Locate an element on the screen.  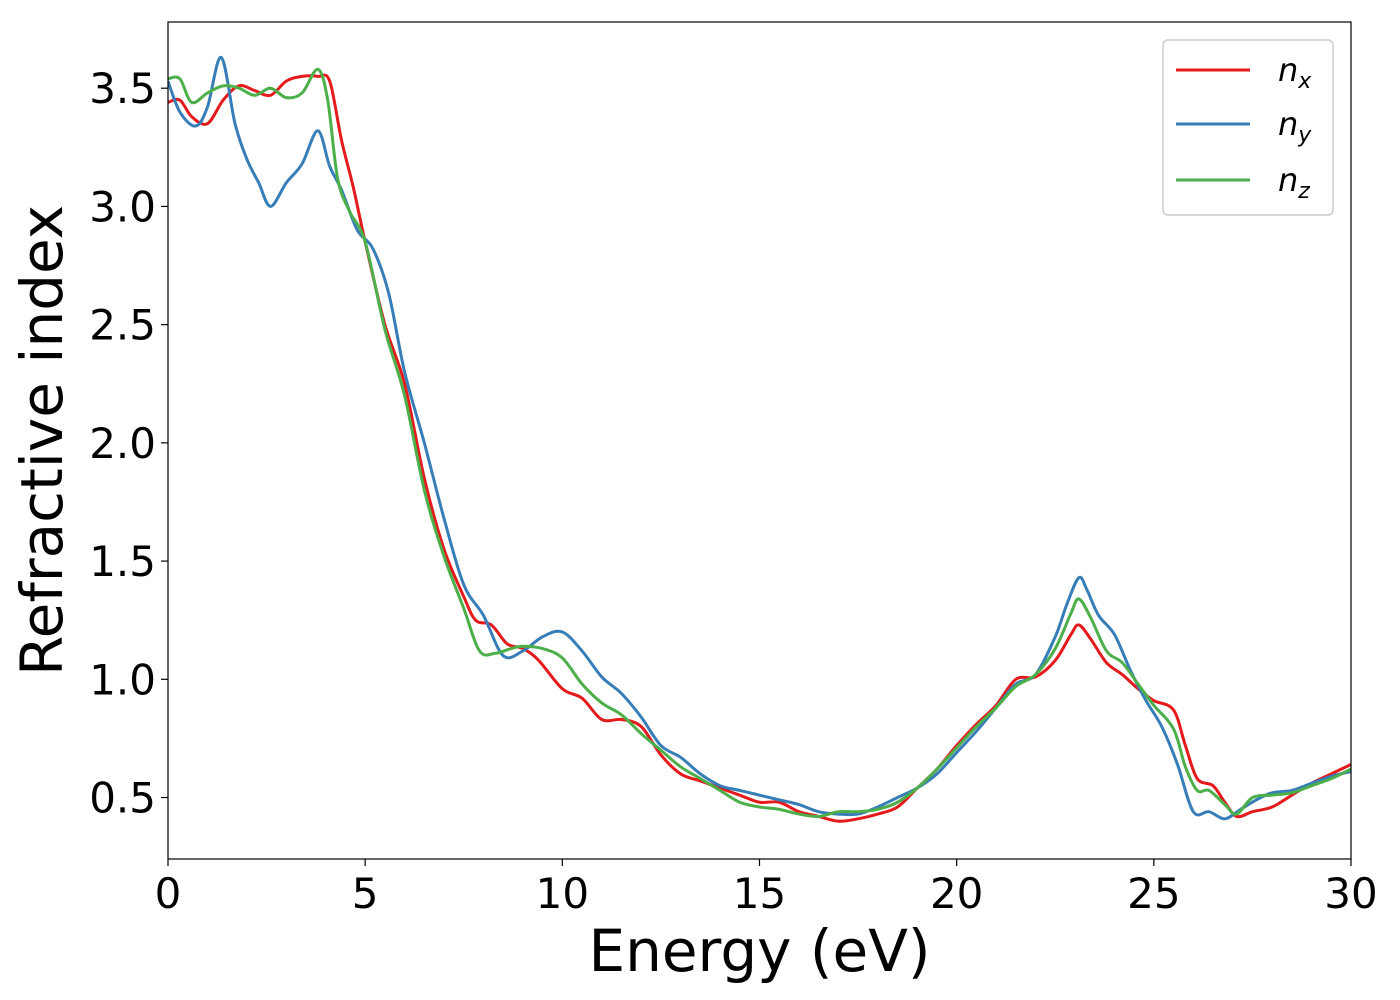
legend-label-ny: ny is located at coordinates (1295, 126).